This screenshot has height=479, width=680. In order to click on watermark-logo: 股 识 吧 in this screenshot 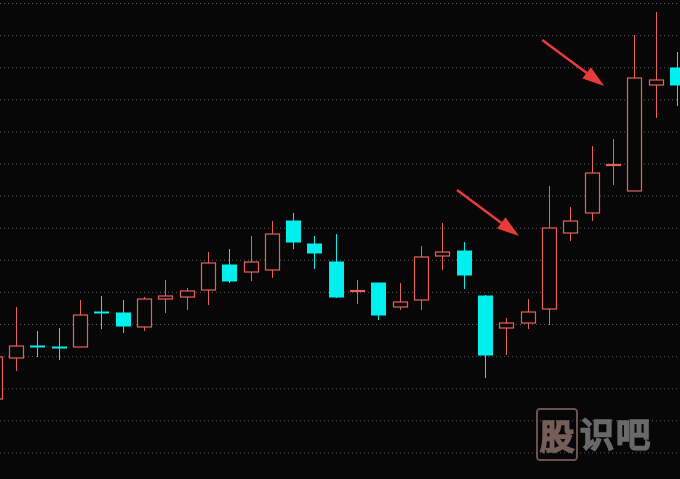, I will do `click(593, 434)`.